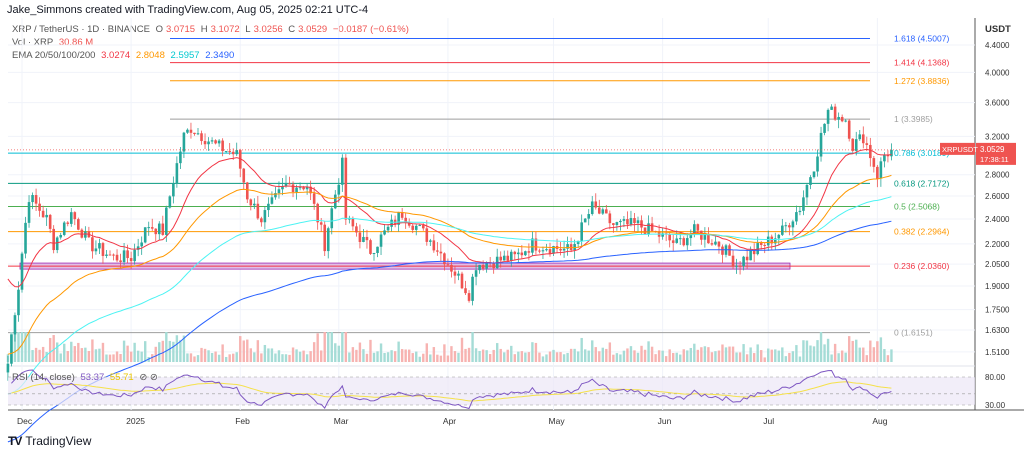 This screenshot has width=1024, height=454. Describe the element at coordinates (33, 42) in the screenshot. I see `volume-label: Vol · XRP` at that location.